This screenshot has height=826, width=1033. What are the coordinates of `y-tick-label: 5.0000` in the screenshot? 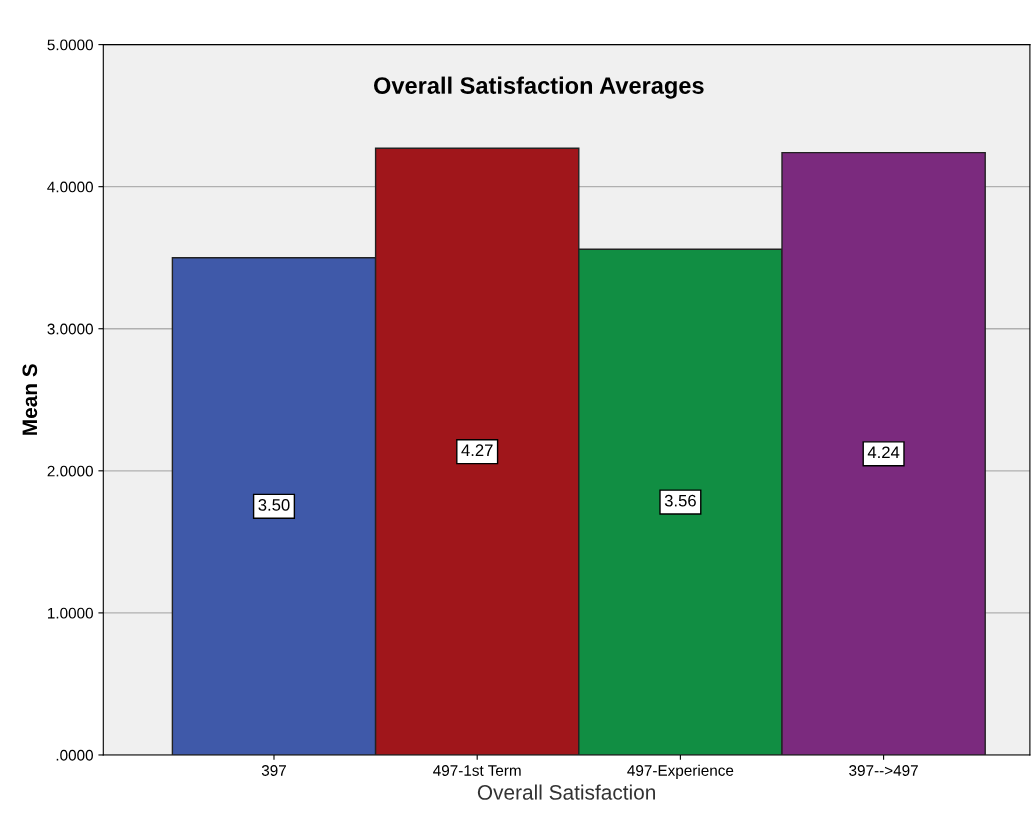 It's located at (70, 45).